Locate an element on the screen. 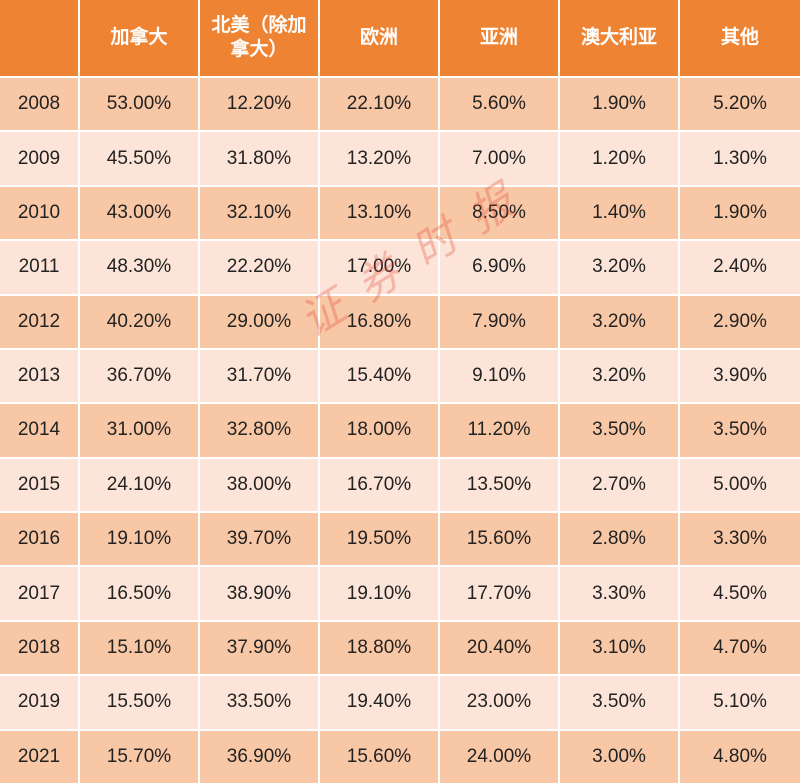 This screenshot has width=800, height=783. value-cell: 45.50% is located at coordinates (140, 159).